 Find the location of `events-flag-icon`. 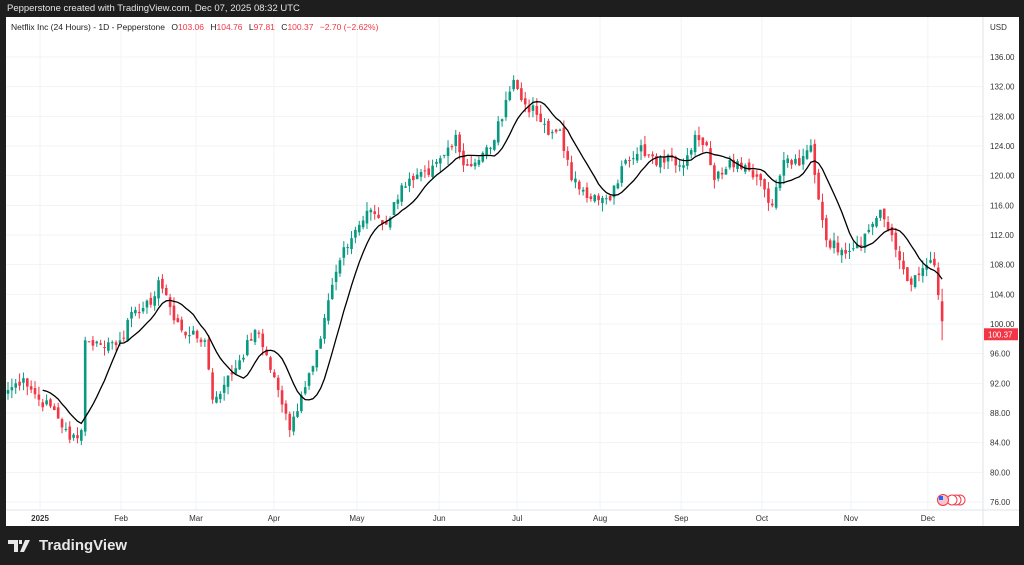

events-flag-icon is located at coordinates (951, 500).